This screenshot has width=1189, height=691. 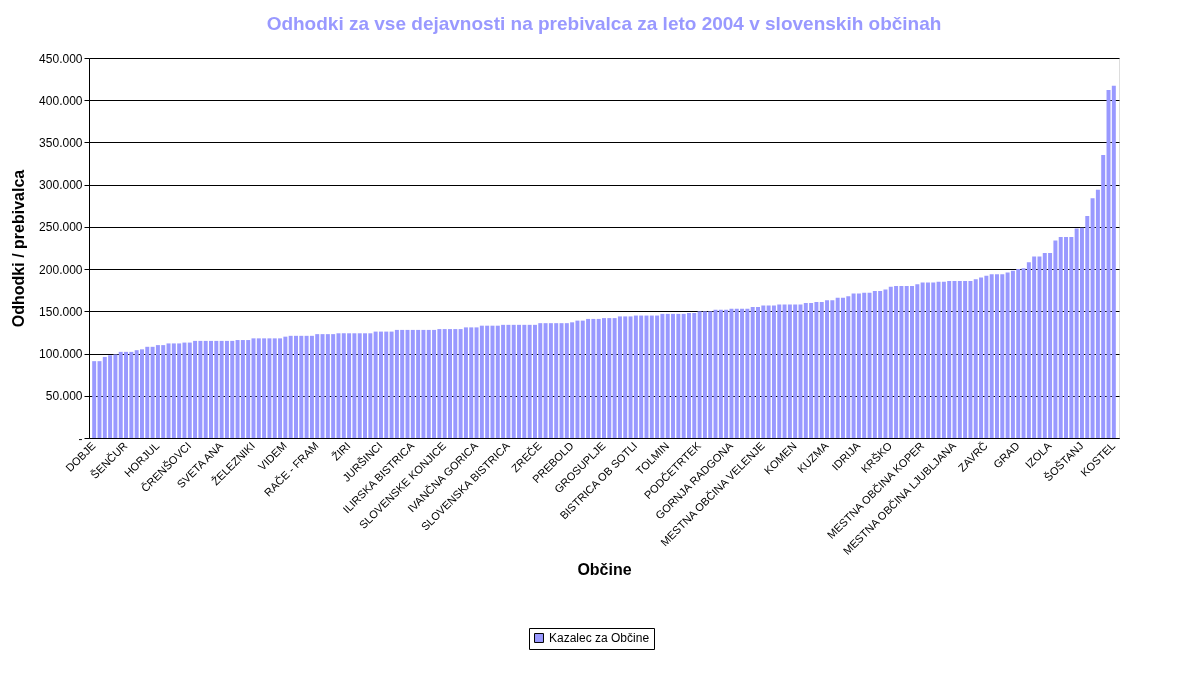 What do you see at coordinates (64, 396) in the screenshot?
I see `y-tick-label: 50.000` at bounding box center [64, 396].